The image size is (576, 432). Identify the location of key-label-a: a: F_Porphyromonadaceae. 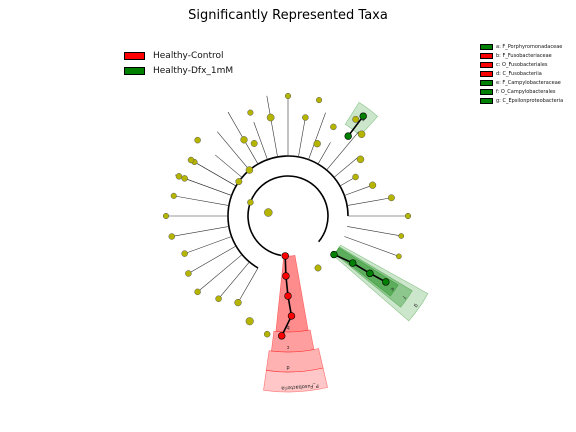
(529, 47).